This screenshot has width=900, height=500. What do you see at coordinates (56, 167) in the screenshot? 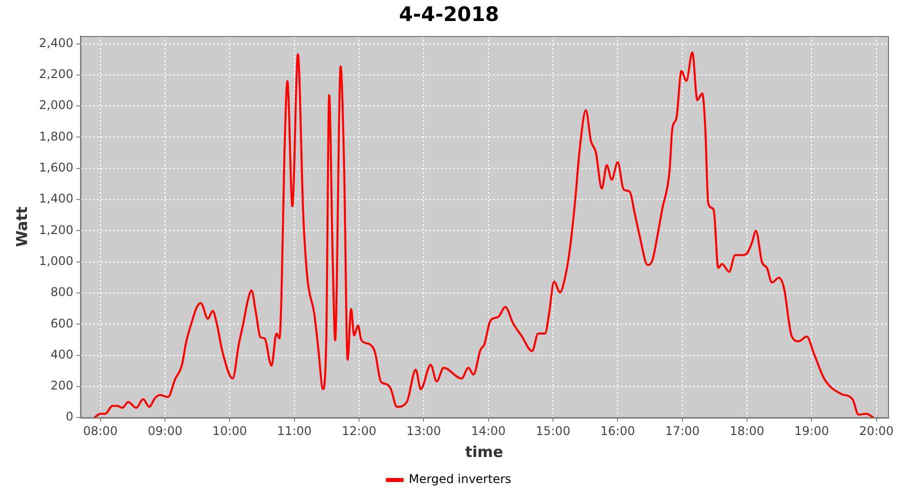
I see `y-tick-label: 1,600` at bounding box center [56, 167].